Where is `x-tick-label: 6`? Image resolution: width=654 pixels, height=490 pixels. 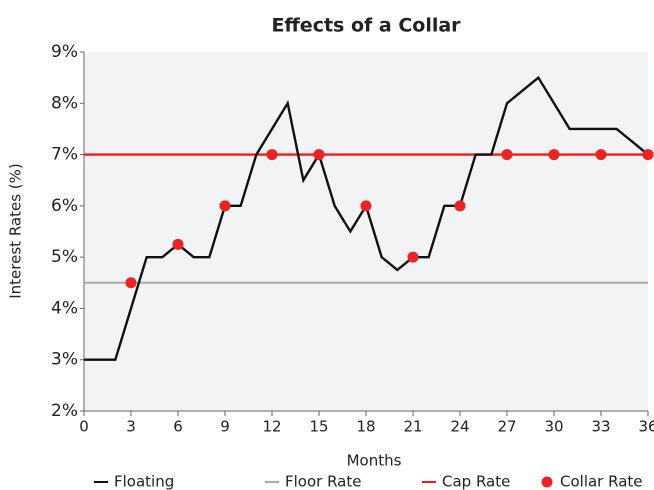 x-tick-label: 6 is located at coordinates (178, 427).